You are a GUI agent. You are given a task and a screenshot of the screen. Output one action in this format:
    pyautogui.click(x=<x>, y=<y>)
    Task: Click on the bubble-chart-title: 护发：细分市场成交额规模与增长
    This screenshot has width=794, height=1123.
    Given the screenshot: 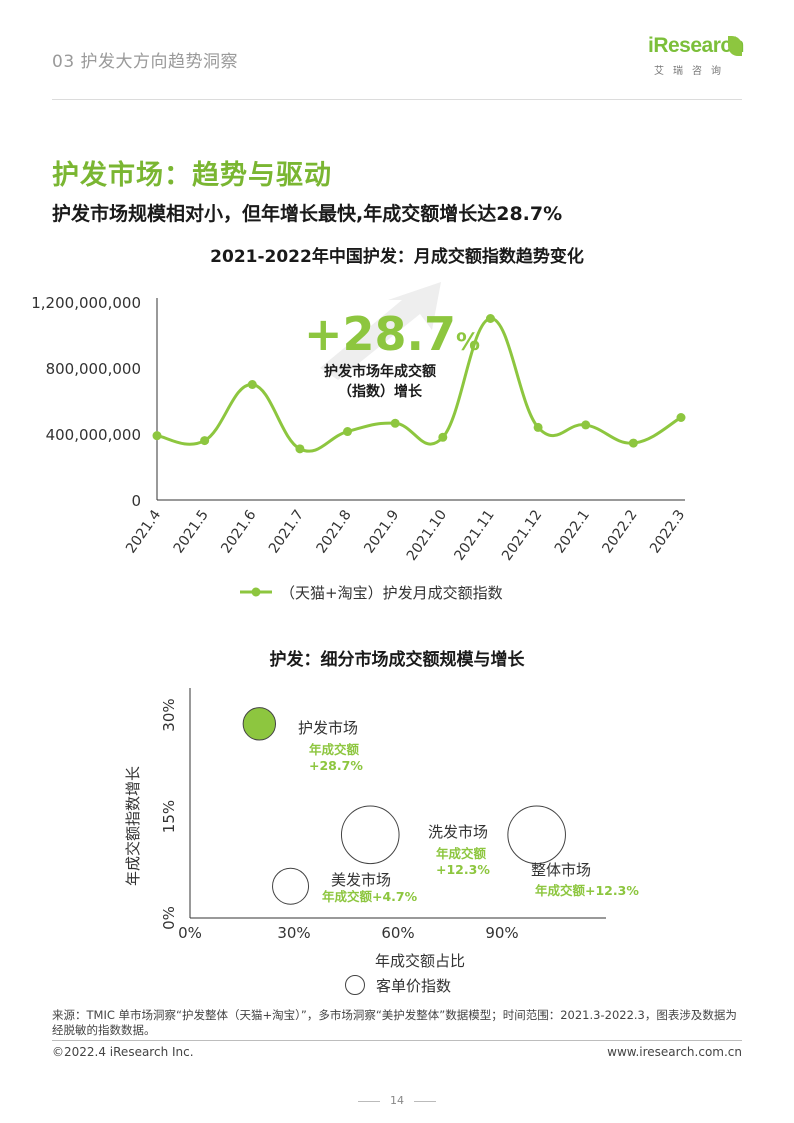 What is the action you would take?
    pyautogui.click(x=397, y=660)
    